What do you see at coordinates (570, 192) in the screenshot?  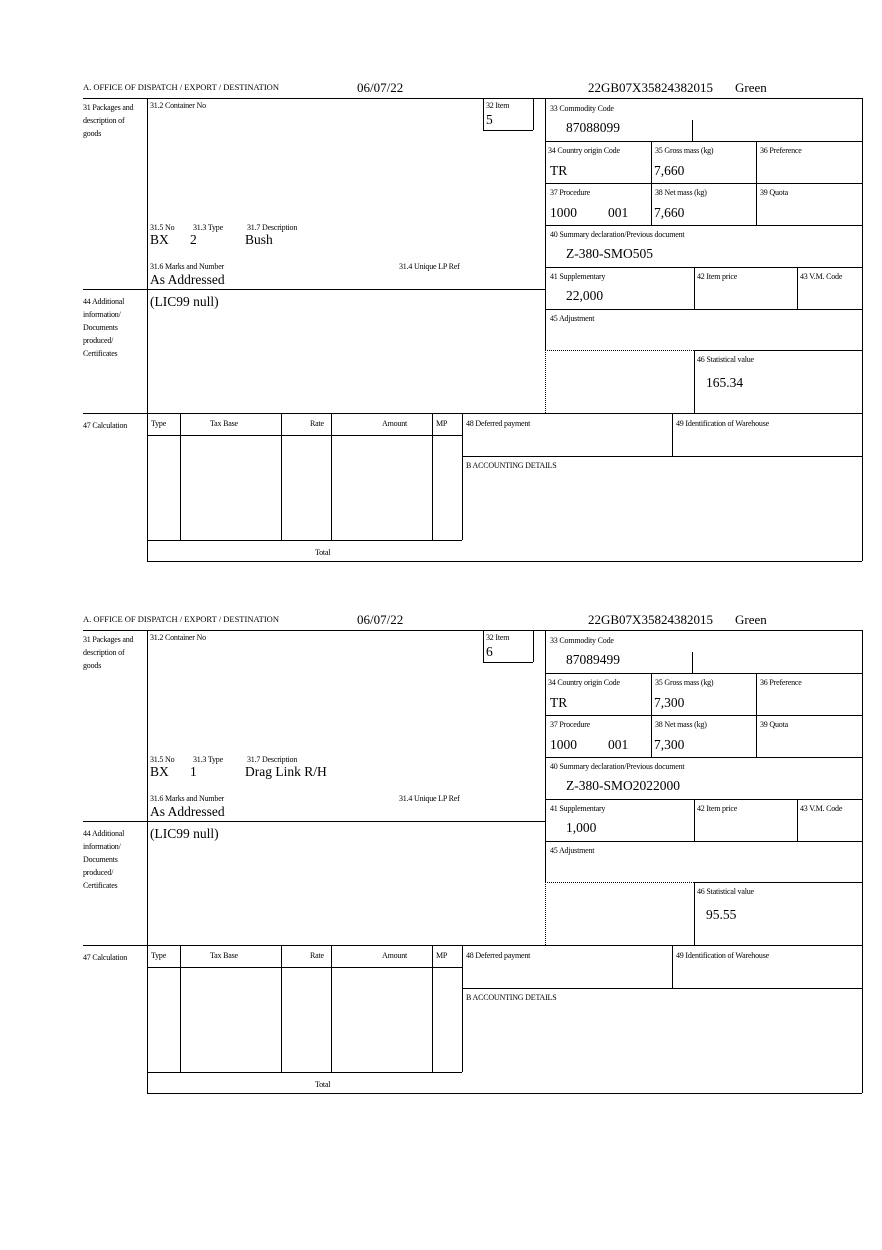 I see `procedure-label: 37 Procedure` at bounding box center [570, 192].